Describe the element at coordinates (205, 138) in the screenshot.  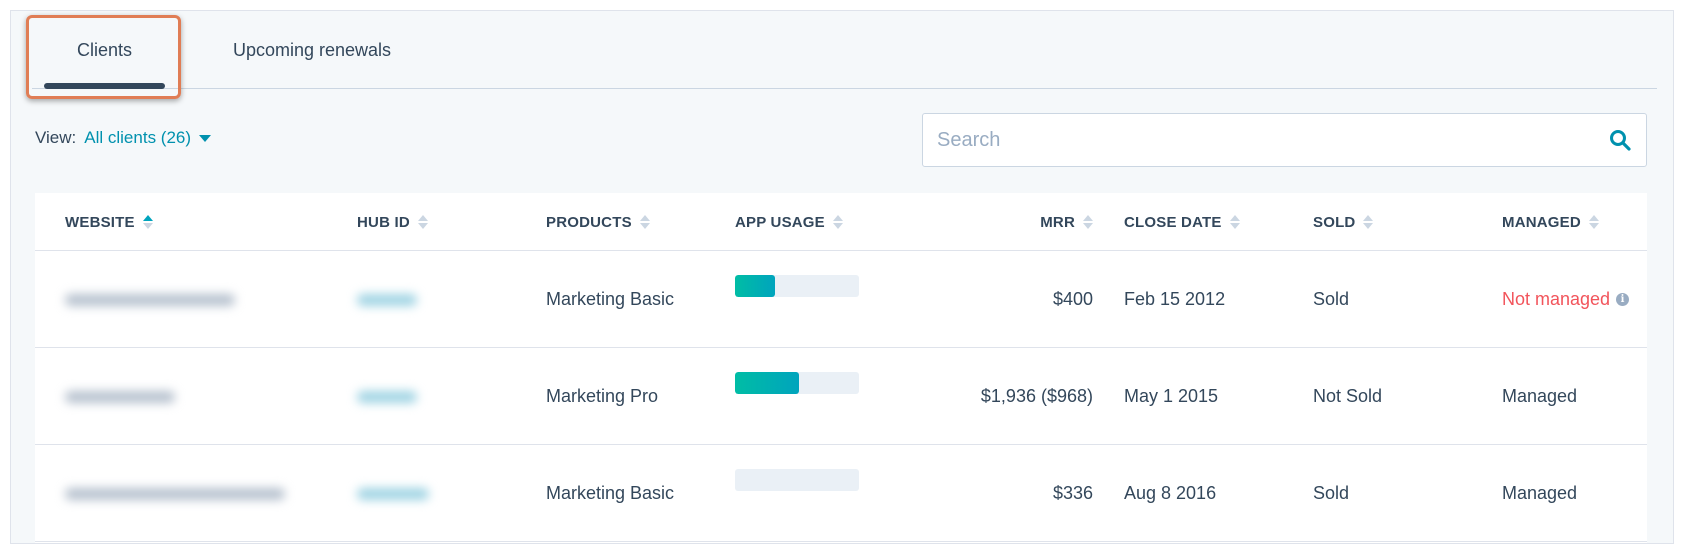
I see `caret-down-icon` at that location.